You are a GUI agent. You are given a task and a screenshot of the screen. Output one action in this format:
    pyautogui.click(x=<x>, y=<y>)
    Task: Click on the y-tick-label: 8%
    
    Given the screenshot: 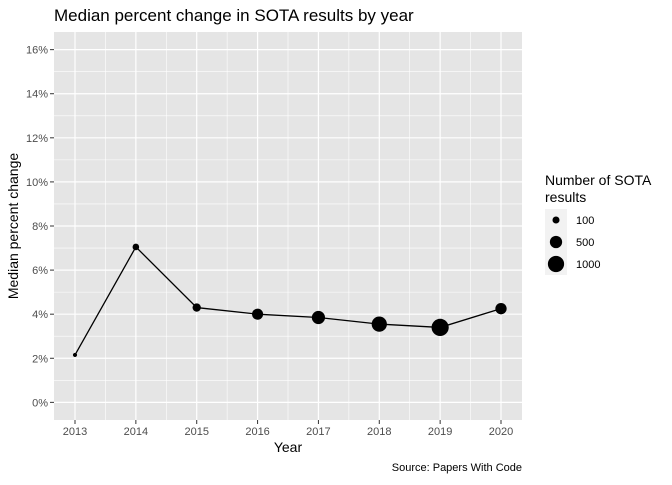 What is the action you would take?
    pyautogui.click(x=40, y=227)
    